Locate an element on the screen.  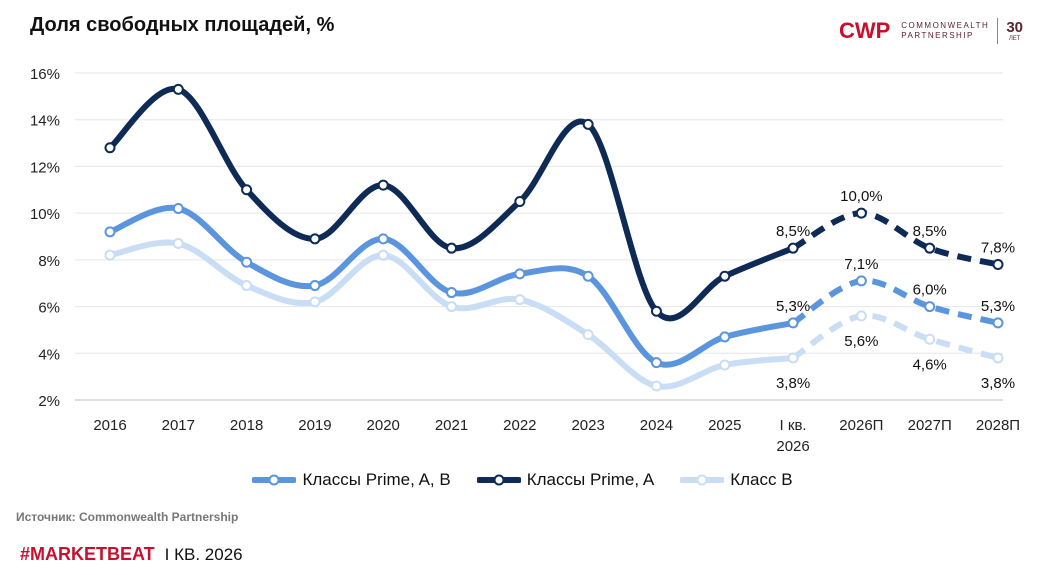
source-note: Источник: Commonwealth Partnership is located at coordinates (127, 517).